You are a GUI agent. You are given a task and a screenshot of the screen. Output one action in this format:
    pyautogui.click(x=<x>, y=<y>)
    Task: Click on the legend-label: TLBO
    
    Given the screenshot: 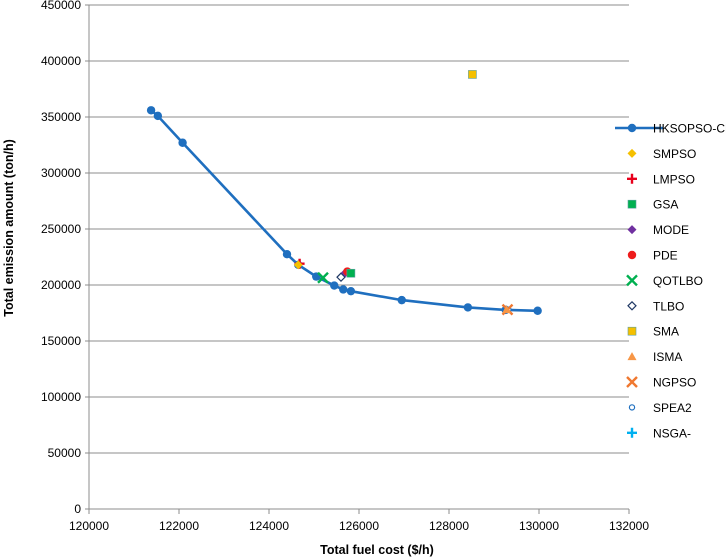 What is the action you would take?
    pyautogui.click(x=668, y=306)
    